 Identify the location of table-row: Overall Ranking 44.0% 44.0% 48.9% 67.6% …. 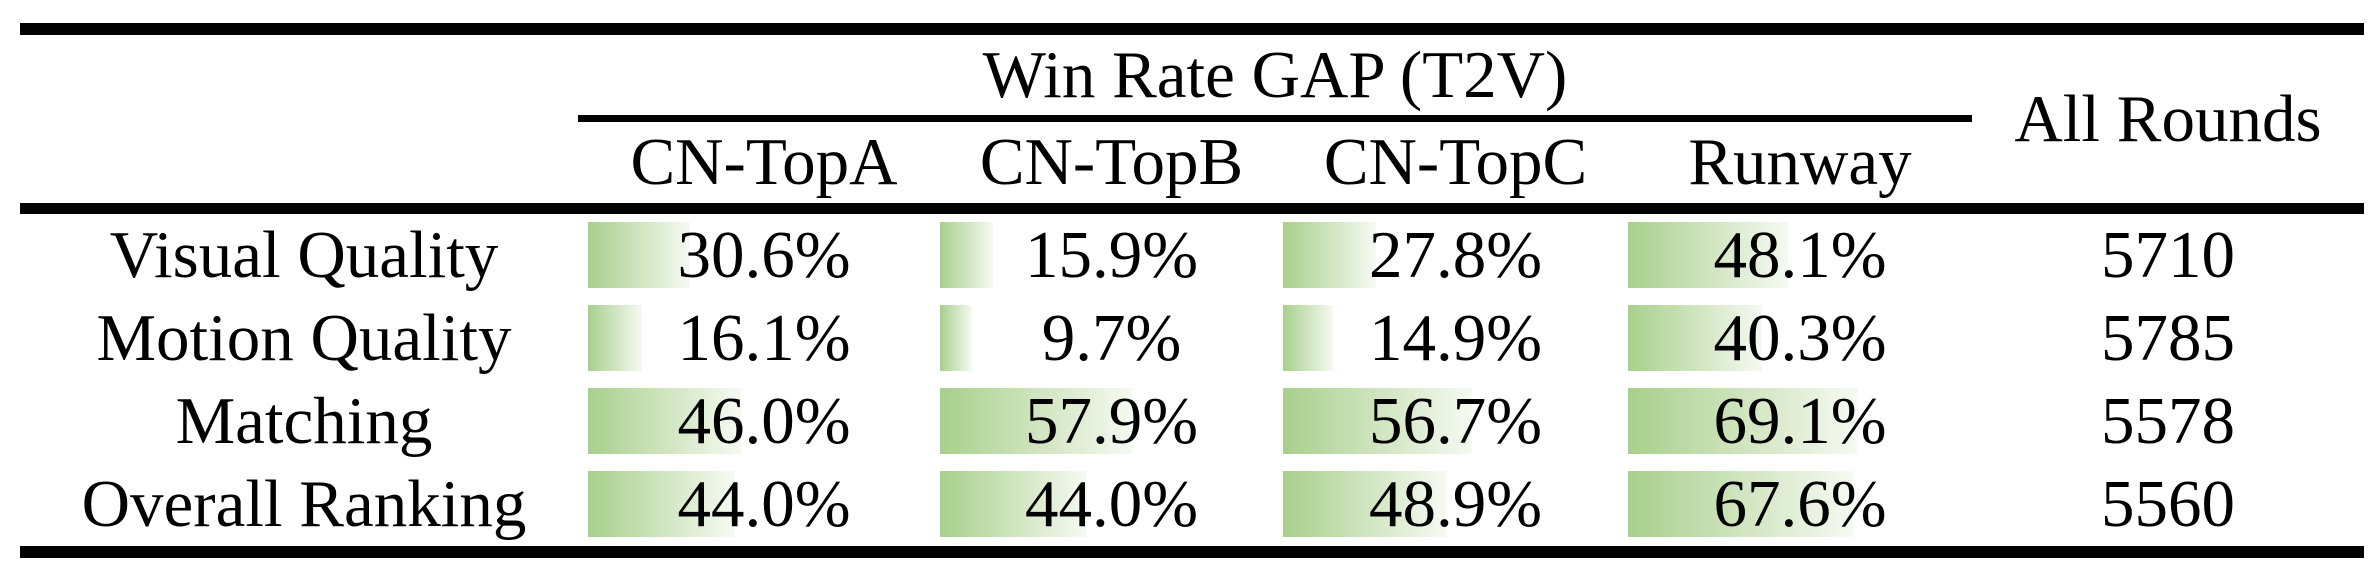
(1192, 504).